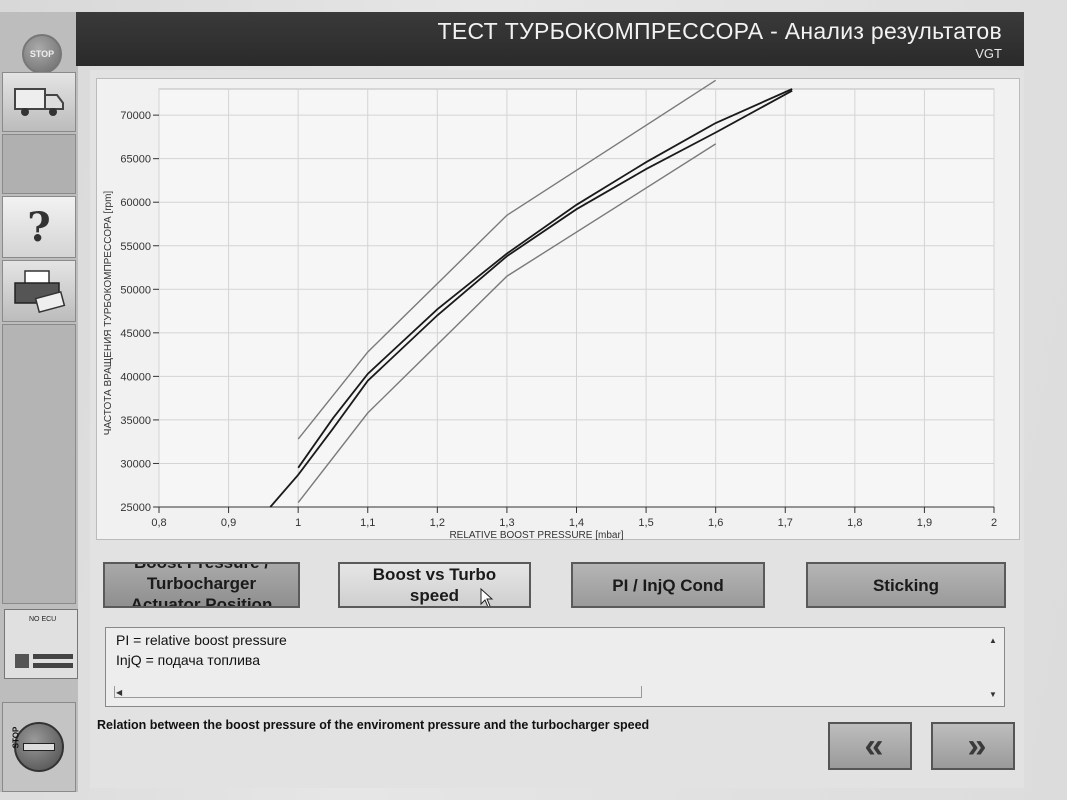 The height and width of the screenshot is (800, 1067). What do you see at coordinates (158, 523) in the screenshot?
I see `x-tick-label: 0,8` at bounding box center [158, 523].